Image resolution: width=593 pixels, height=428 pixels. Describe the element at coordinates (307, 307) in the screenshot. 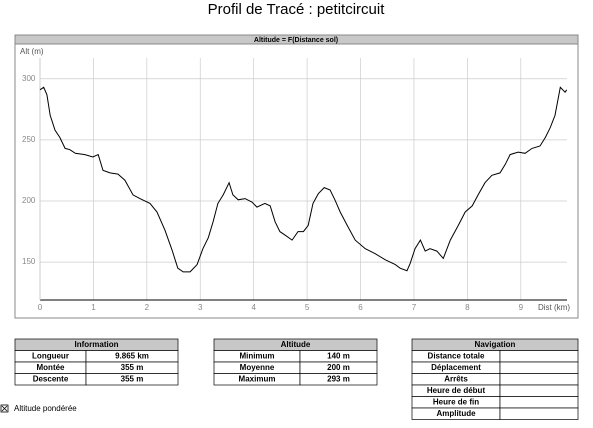

I see `x-tick-label: 5` at that location.